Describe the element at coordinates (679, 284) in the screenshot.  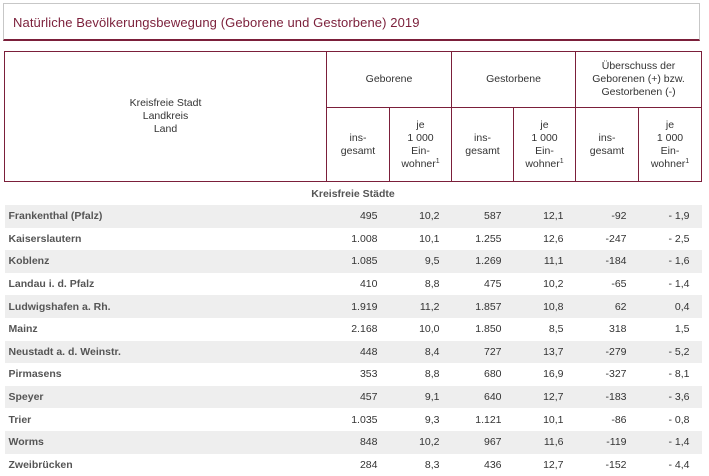
I see `ueberschuss-je-1000: - 1,4` at that location.